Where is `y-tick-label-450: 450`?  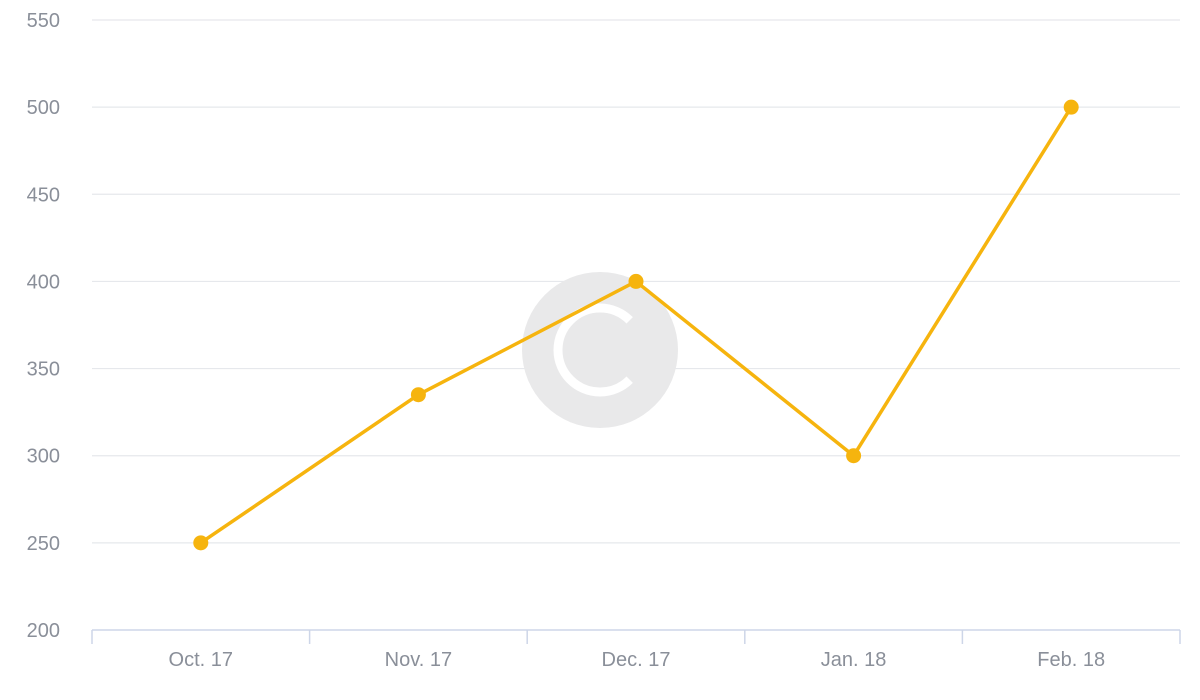
y-tick-label-450: 450 is located at coordinates (43, 195).